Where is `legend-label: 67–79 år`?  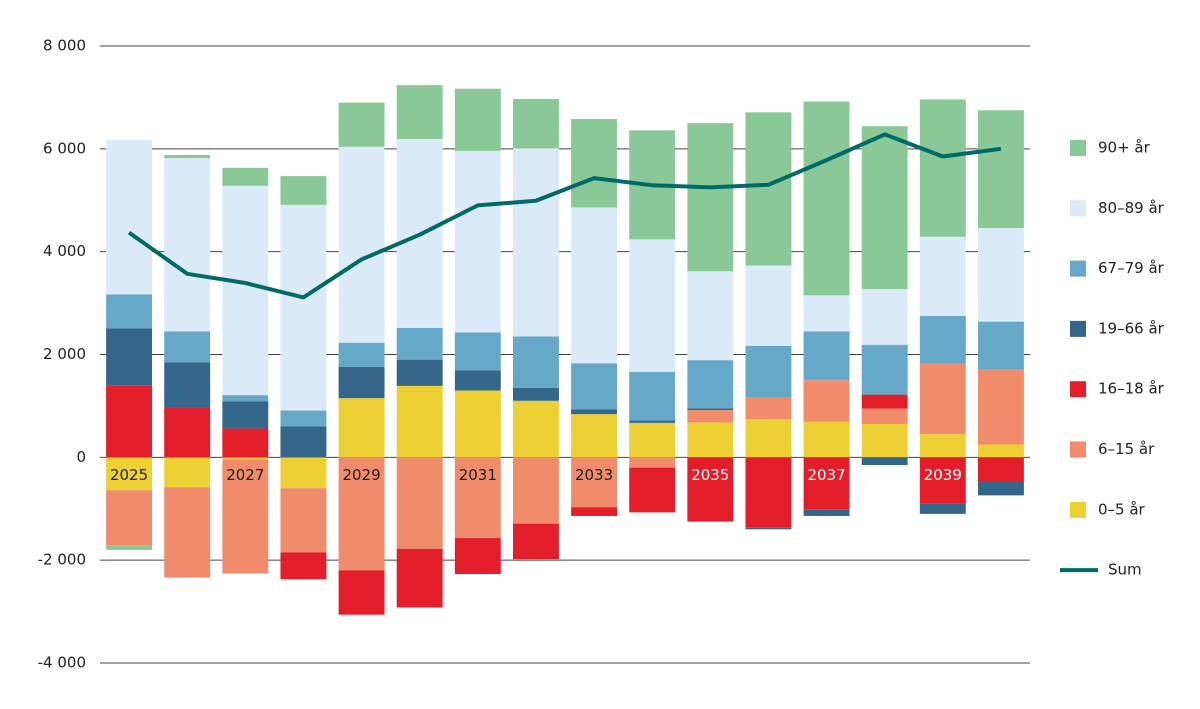 legend-label: 67–79 år is located at coordinates (1131, 268).